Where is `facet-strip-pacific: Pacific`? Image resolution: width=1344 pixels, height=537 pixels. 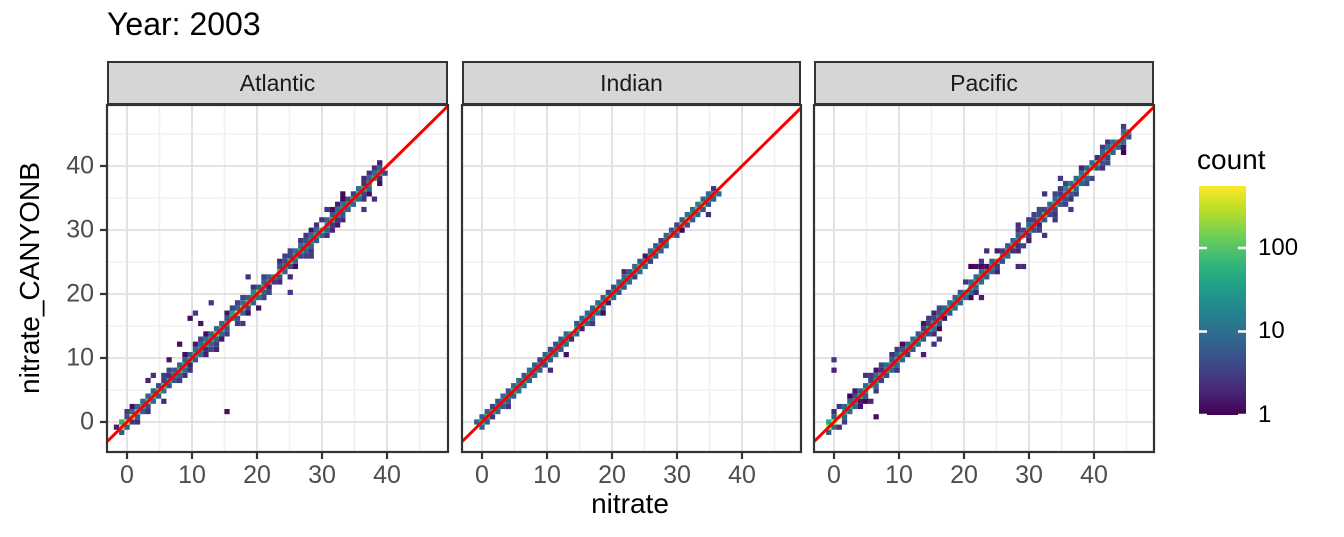
facet-strip-pacific: Pacific is located at coordinates (984, 83).